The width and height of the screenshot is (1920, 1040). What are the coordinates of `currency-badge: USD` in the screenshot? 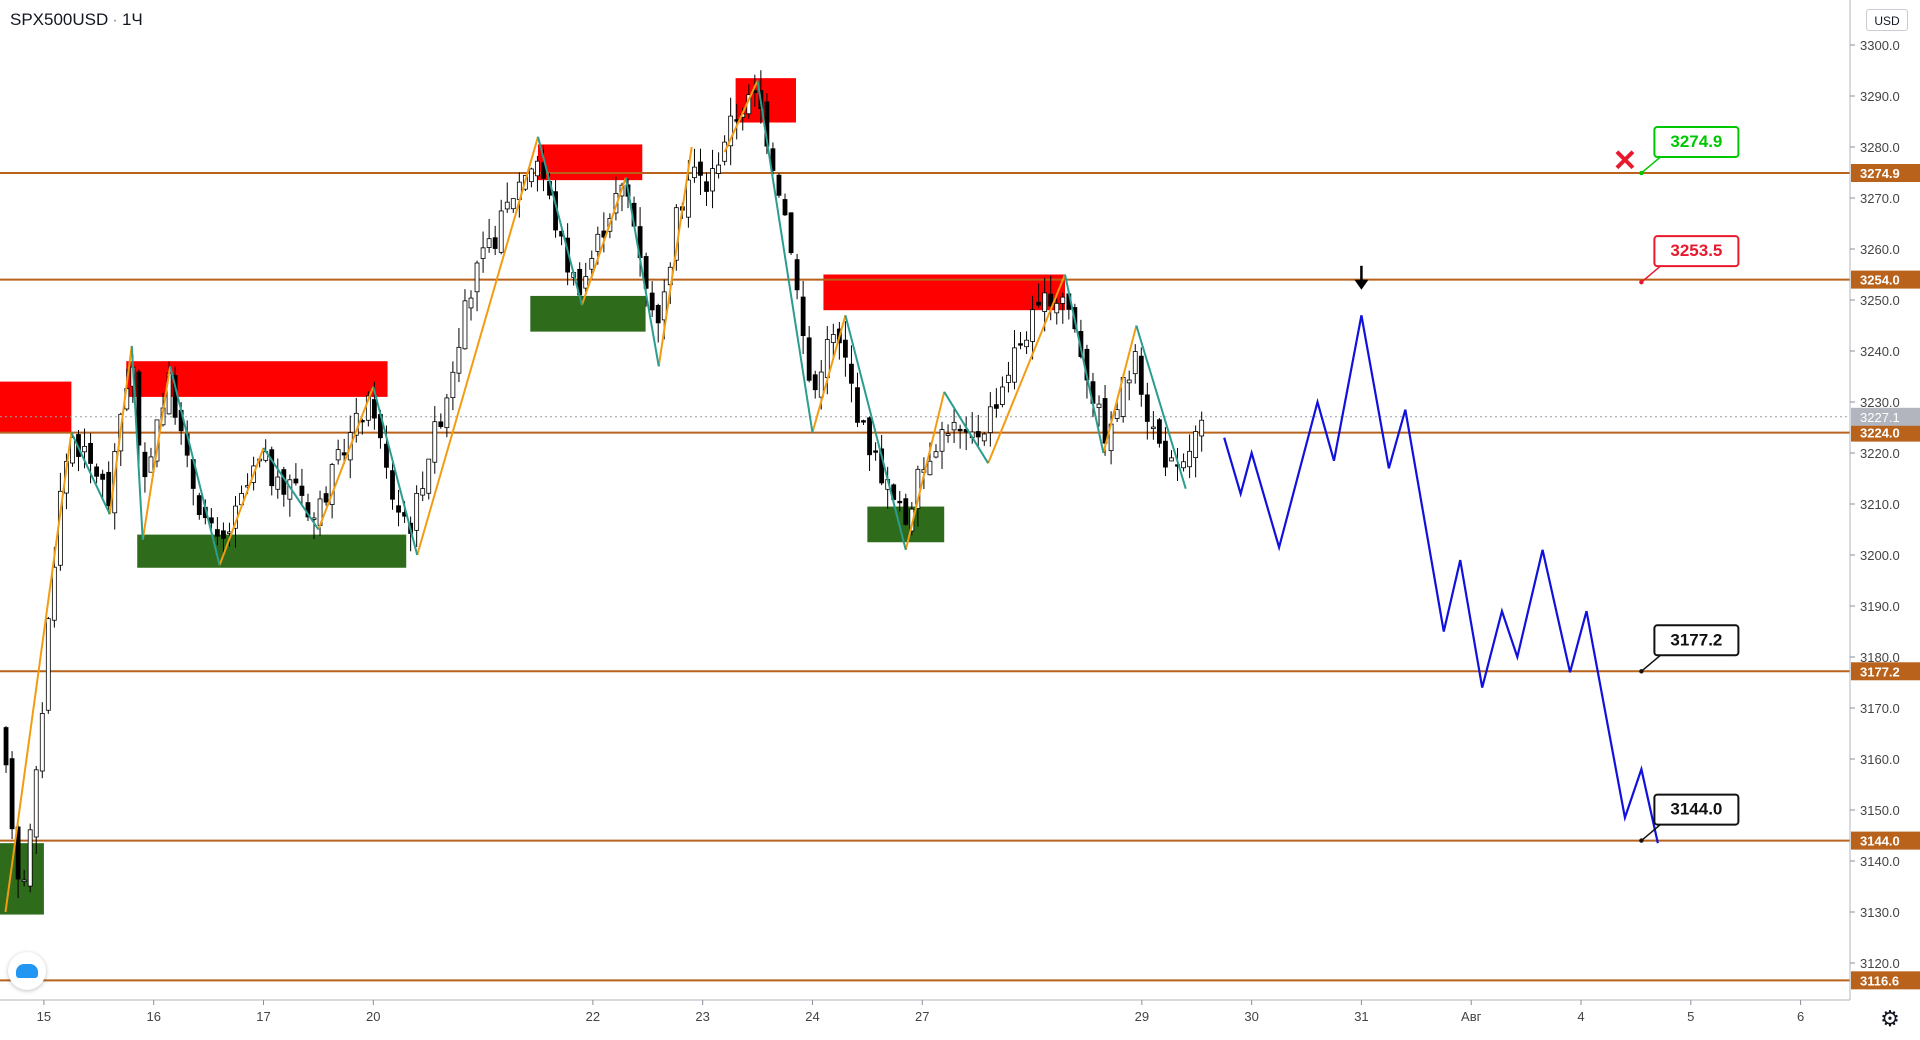 It's located at (1887, 20).